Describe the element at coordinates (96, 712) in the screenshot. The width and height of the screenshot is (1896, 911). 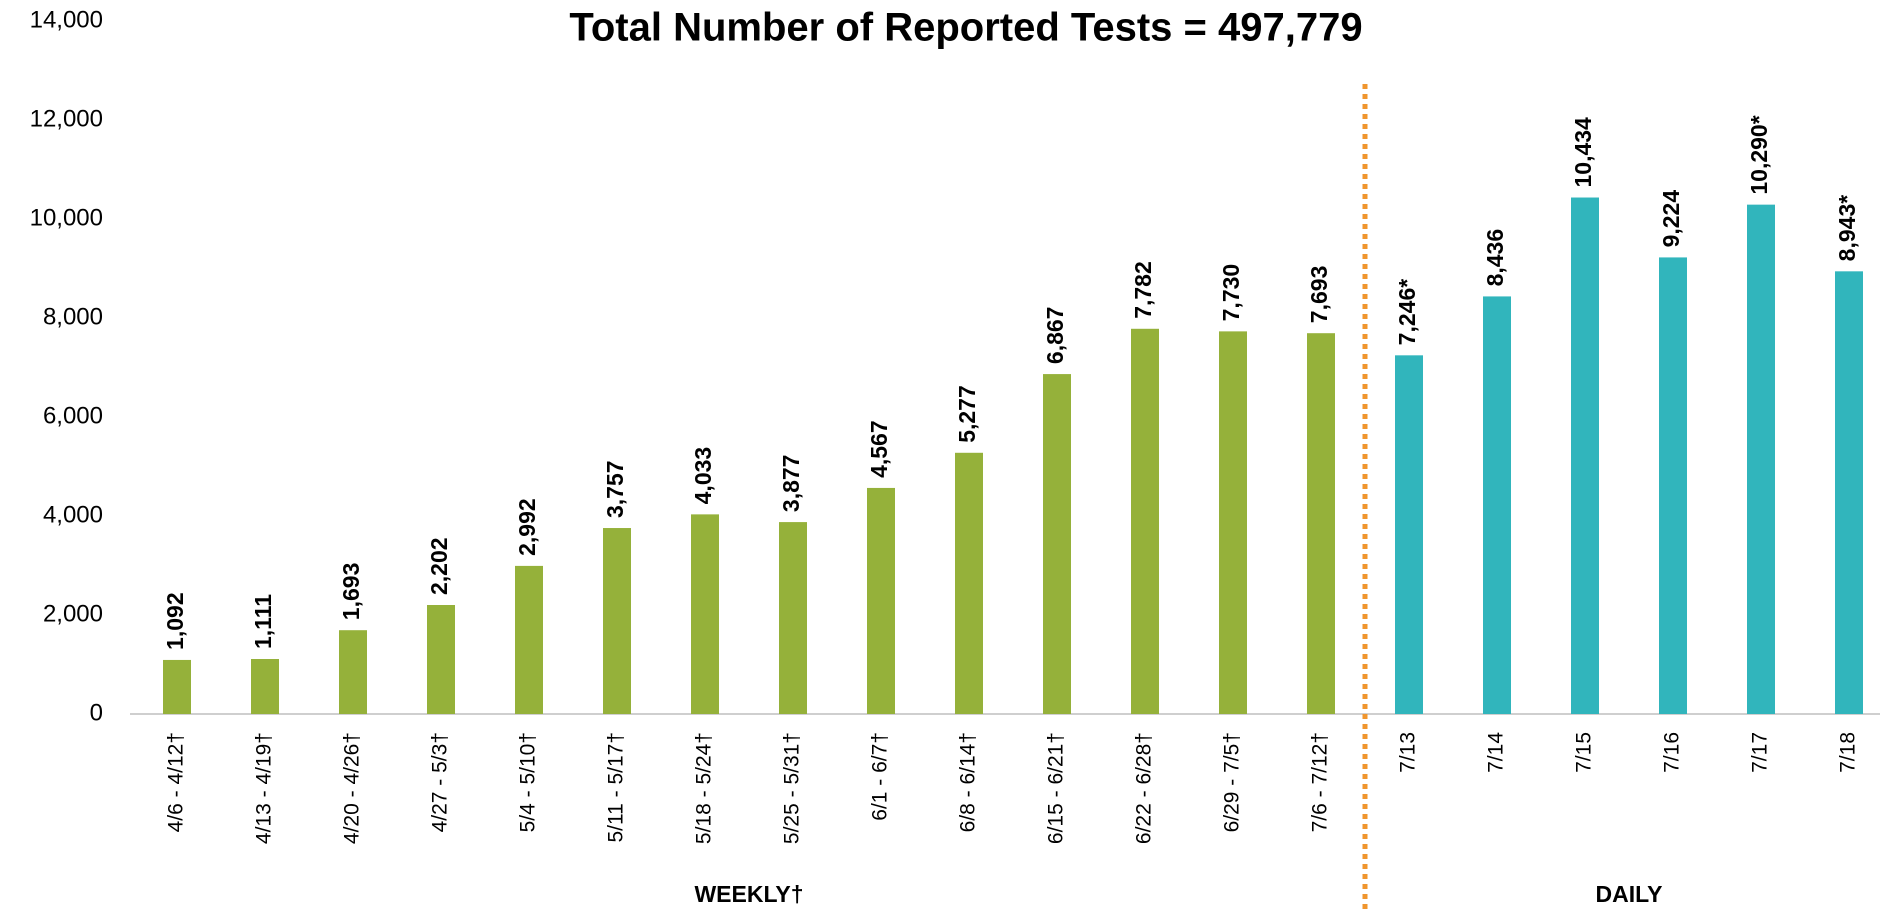
I see `y-tick-label: 0` at that location.